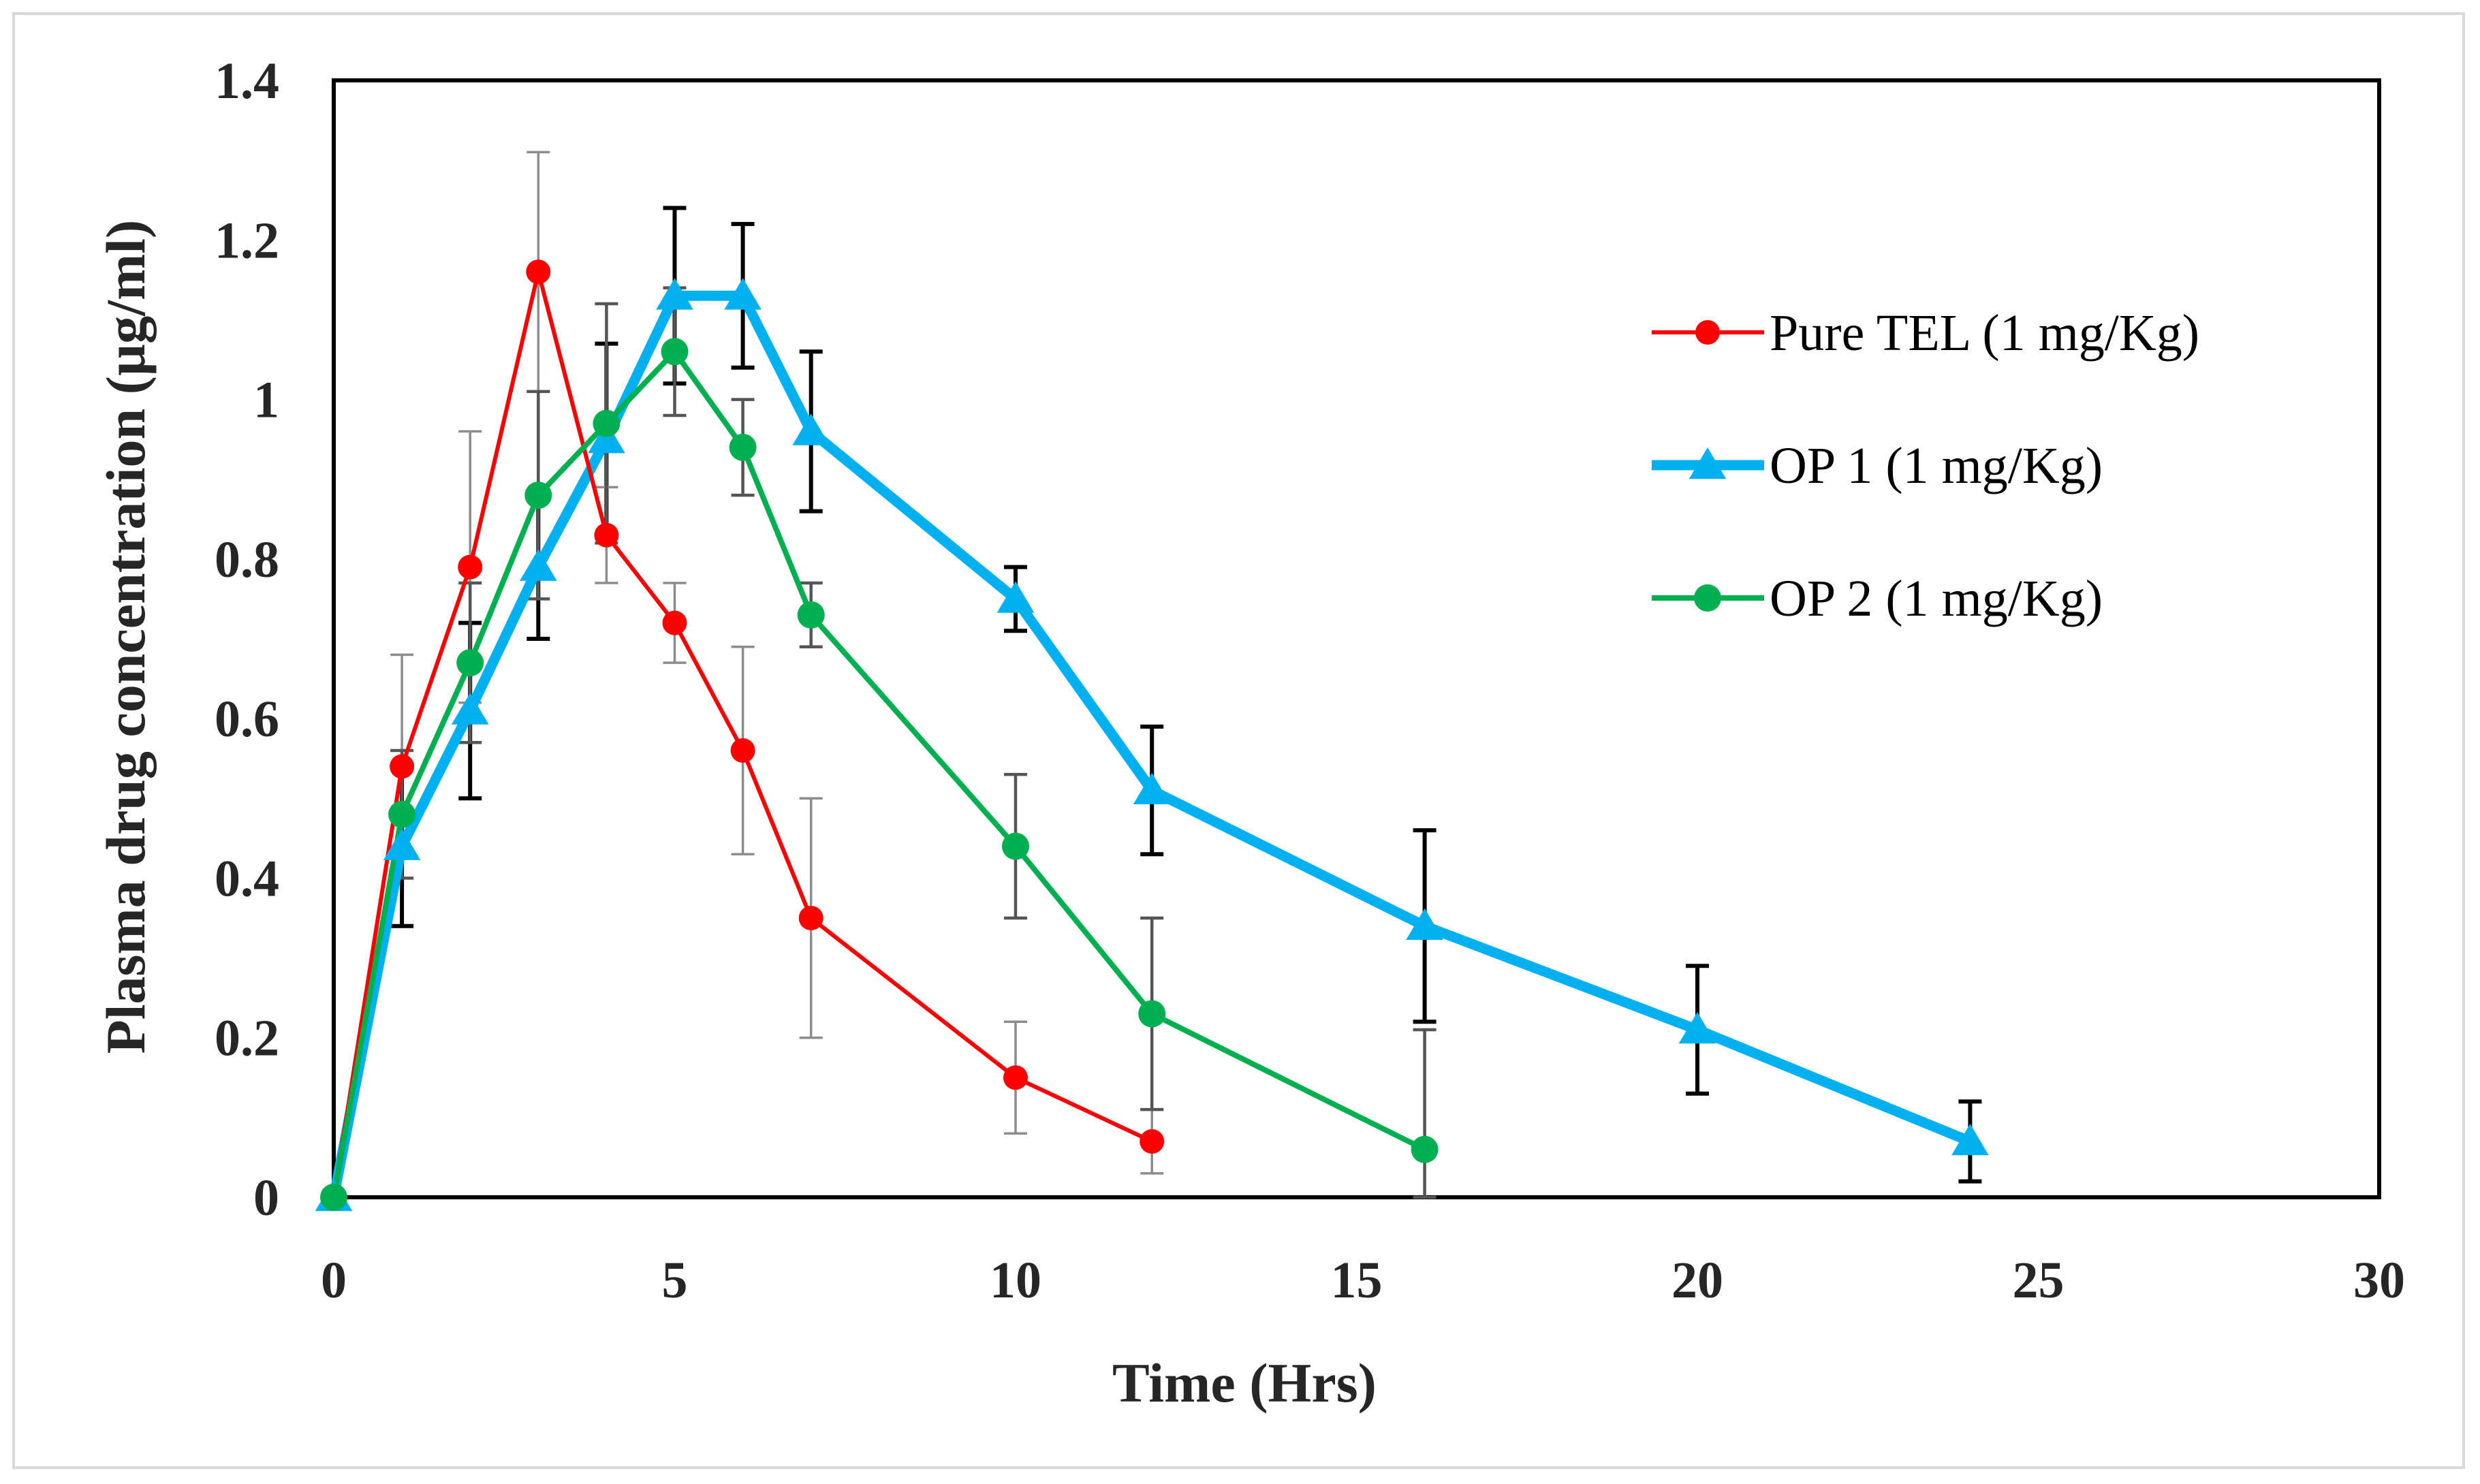  I want to click on legend-item: OP 2 (1 mg/Kg), so click(1878, 598).